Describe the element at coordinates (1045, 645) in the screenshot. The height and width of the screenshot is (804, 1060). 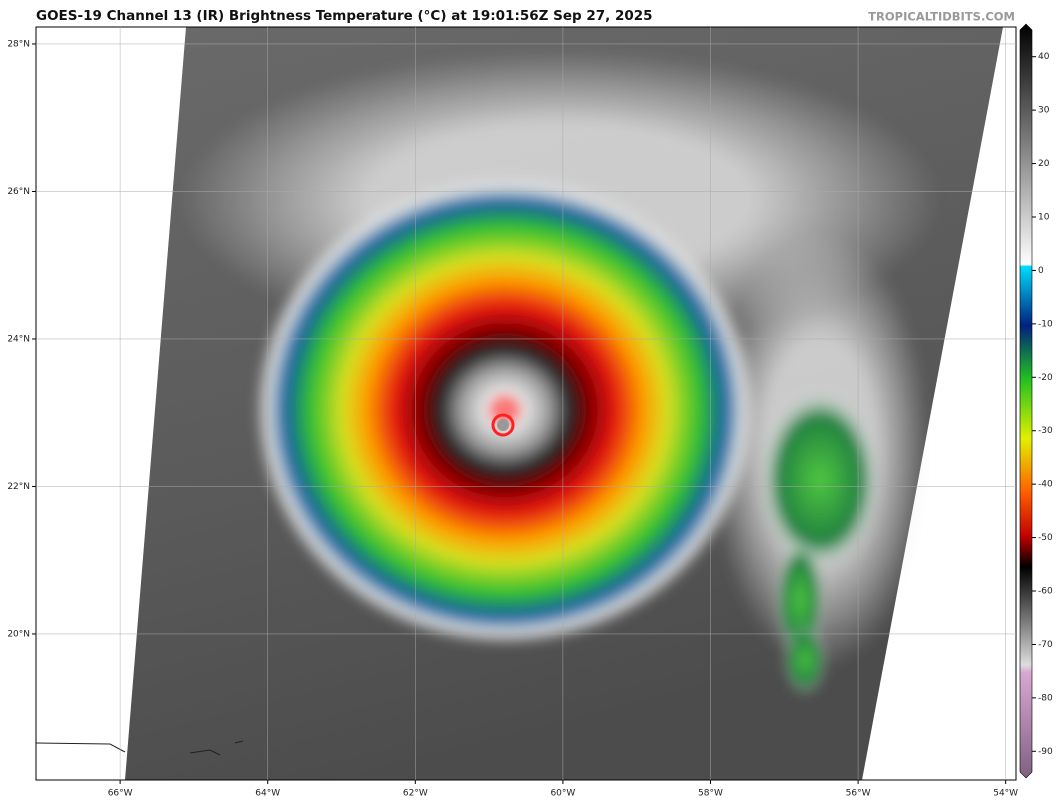
I see `colorbar-tick-label: -70` at that location.